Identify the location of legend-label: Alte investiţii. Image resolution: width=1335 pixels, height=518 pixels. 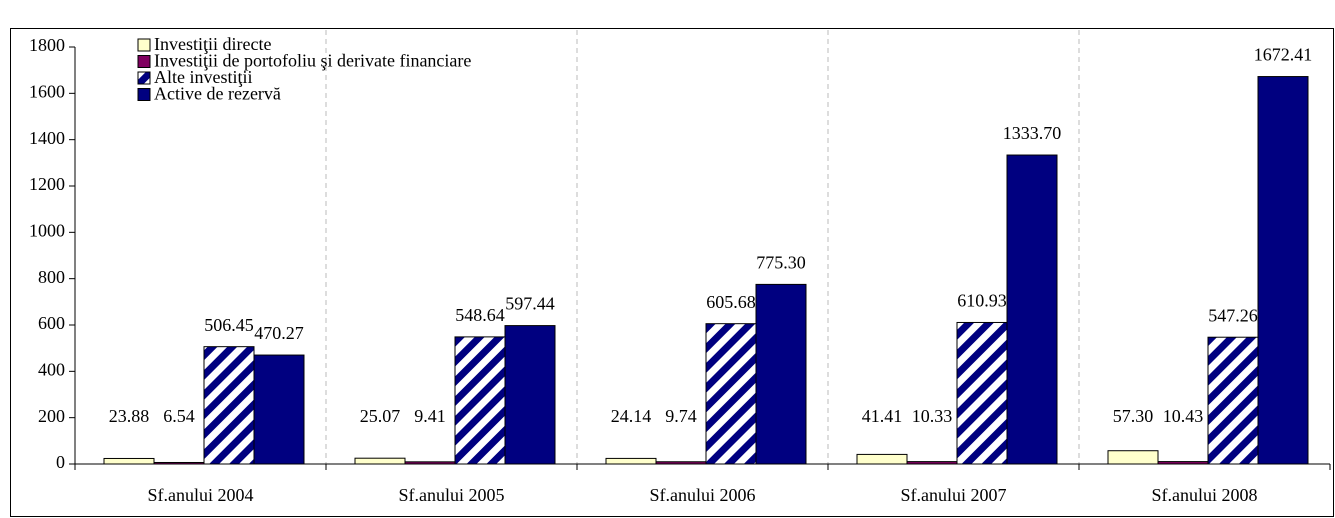
(203, 77).